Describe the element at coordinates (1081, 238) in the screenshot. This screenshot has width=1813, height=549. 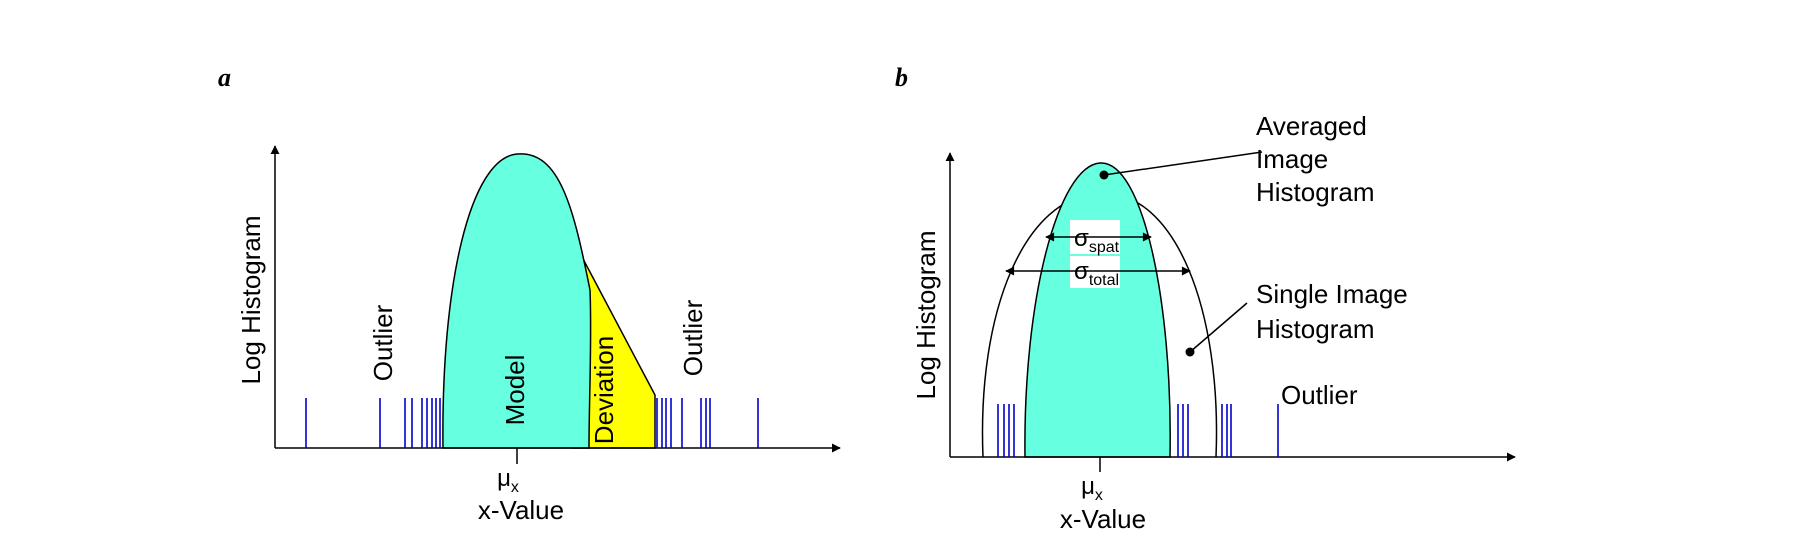
I see `sigma-spat-symbol: σ` at that location.